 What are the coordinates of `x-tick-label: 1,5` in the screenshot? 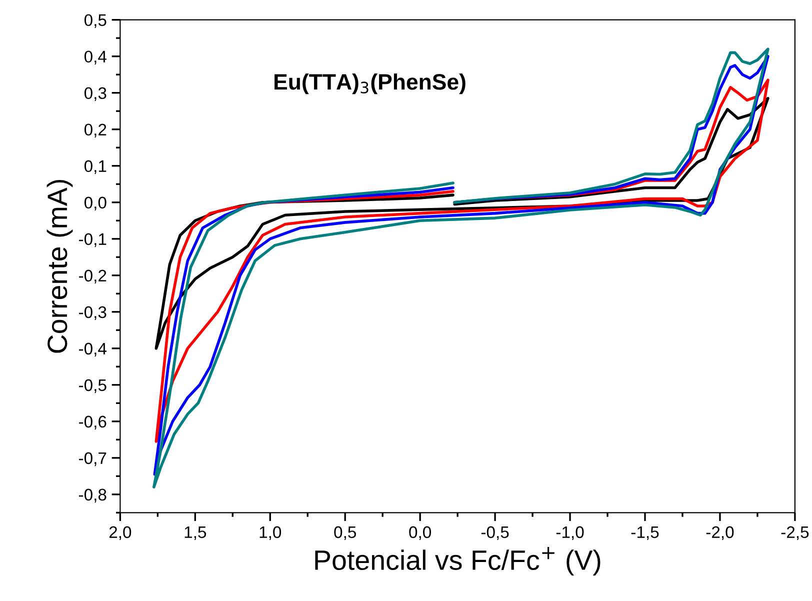 It's located at (195, 533).